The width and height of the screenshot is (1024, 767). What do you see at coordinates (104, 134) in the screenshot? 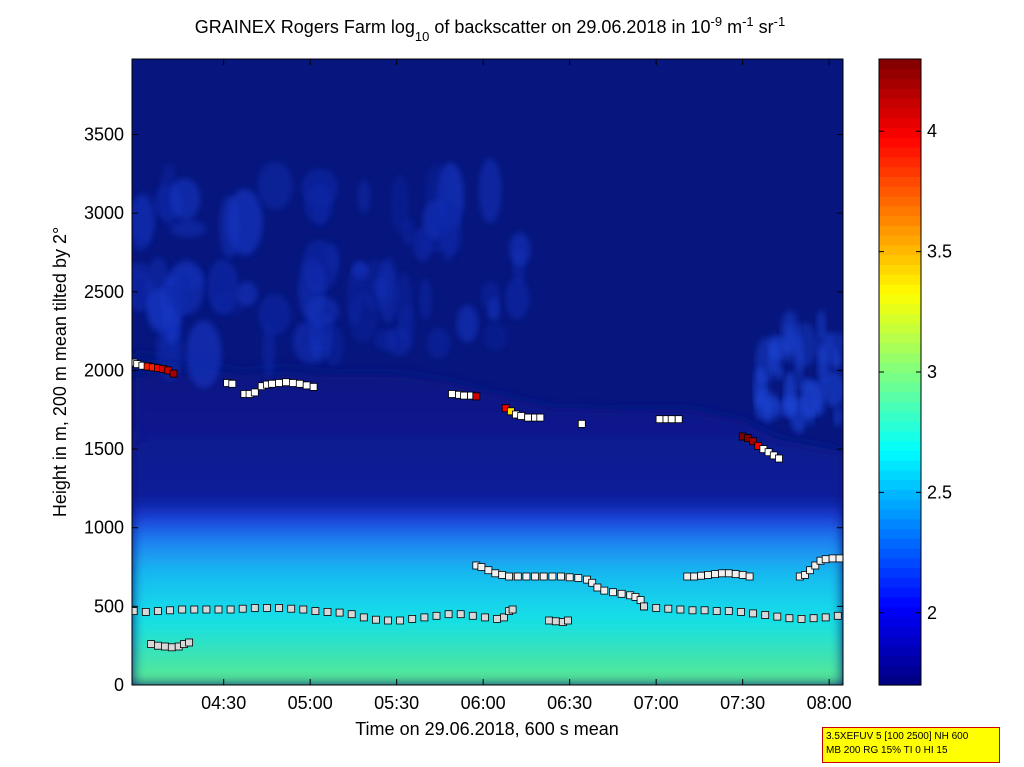
I see `y-tick-label: 3500` at bounding box center [104, 134].